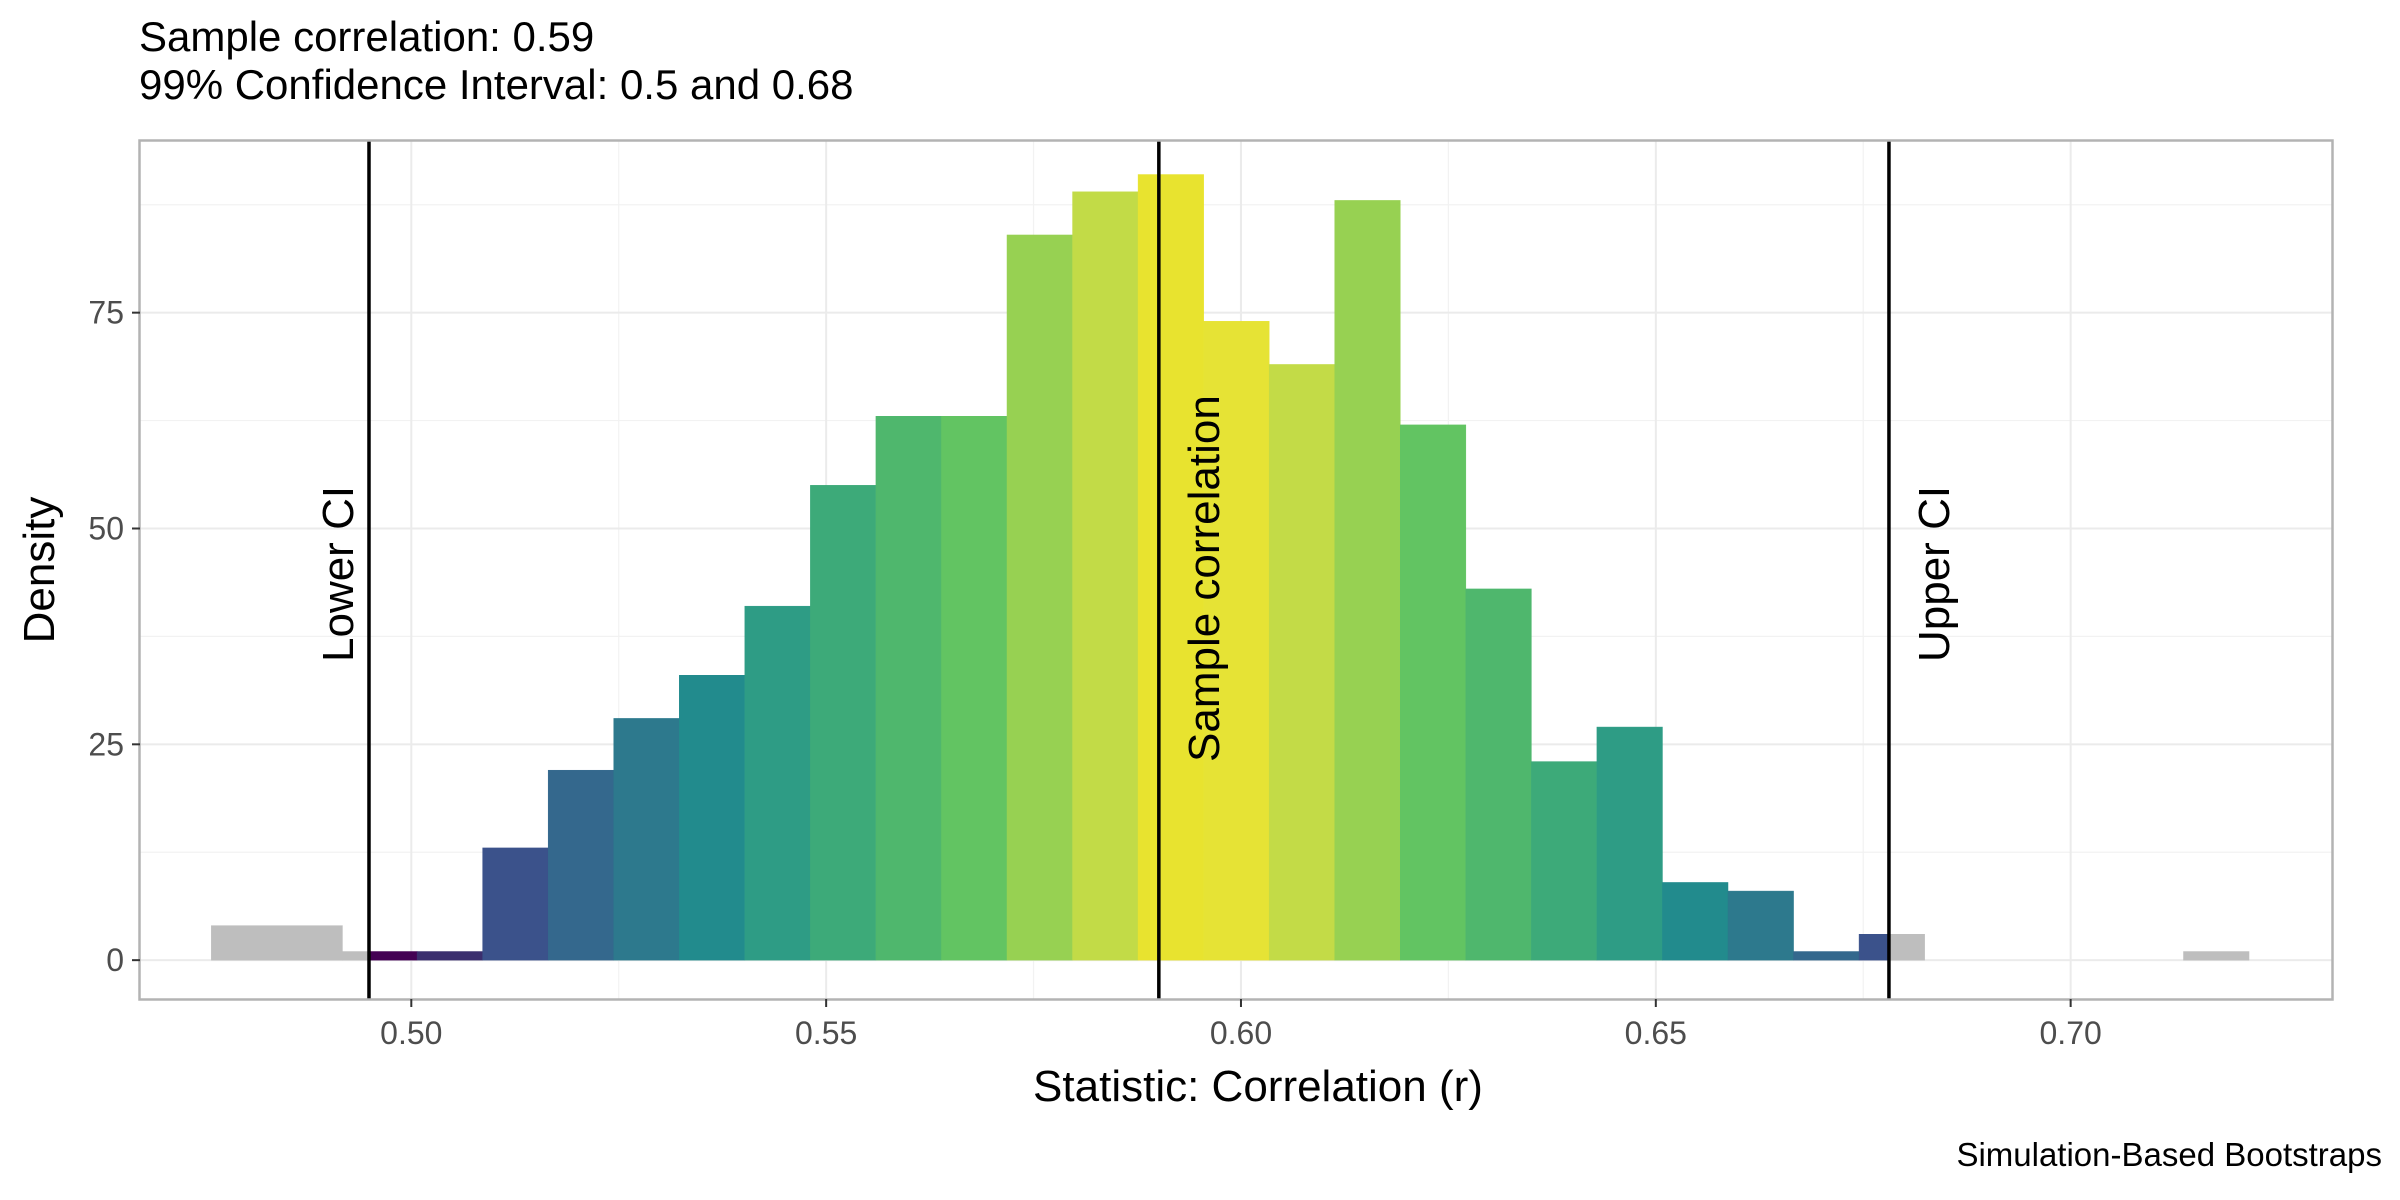 This screenshot has height=1200, width=2400. Describe the element at coordinates (496, 84) in the screenshot. I see `chart-subtitle-confidence-interval: 99% Confidence Interval: 0.5 and 0.68` at that location.